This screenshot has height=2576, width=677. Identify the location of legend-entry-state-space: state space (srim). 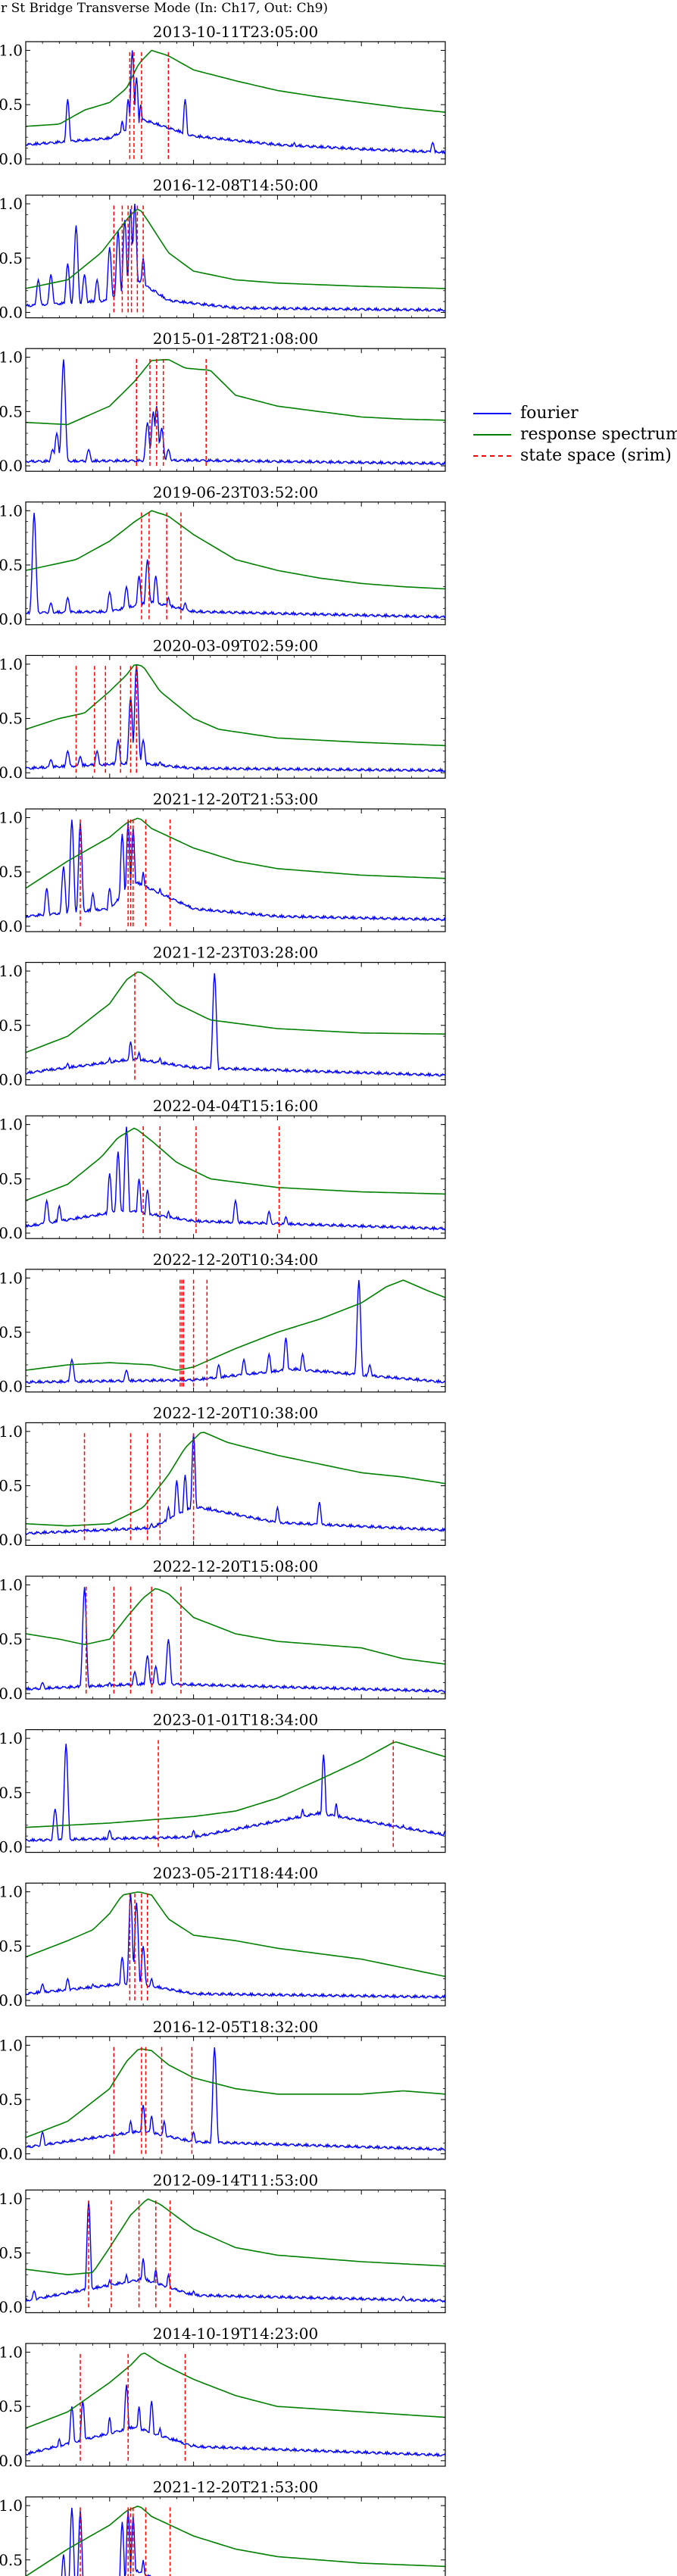
(572, 456).